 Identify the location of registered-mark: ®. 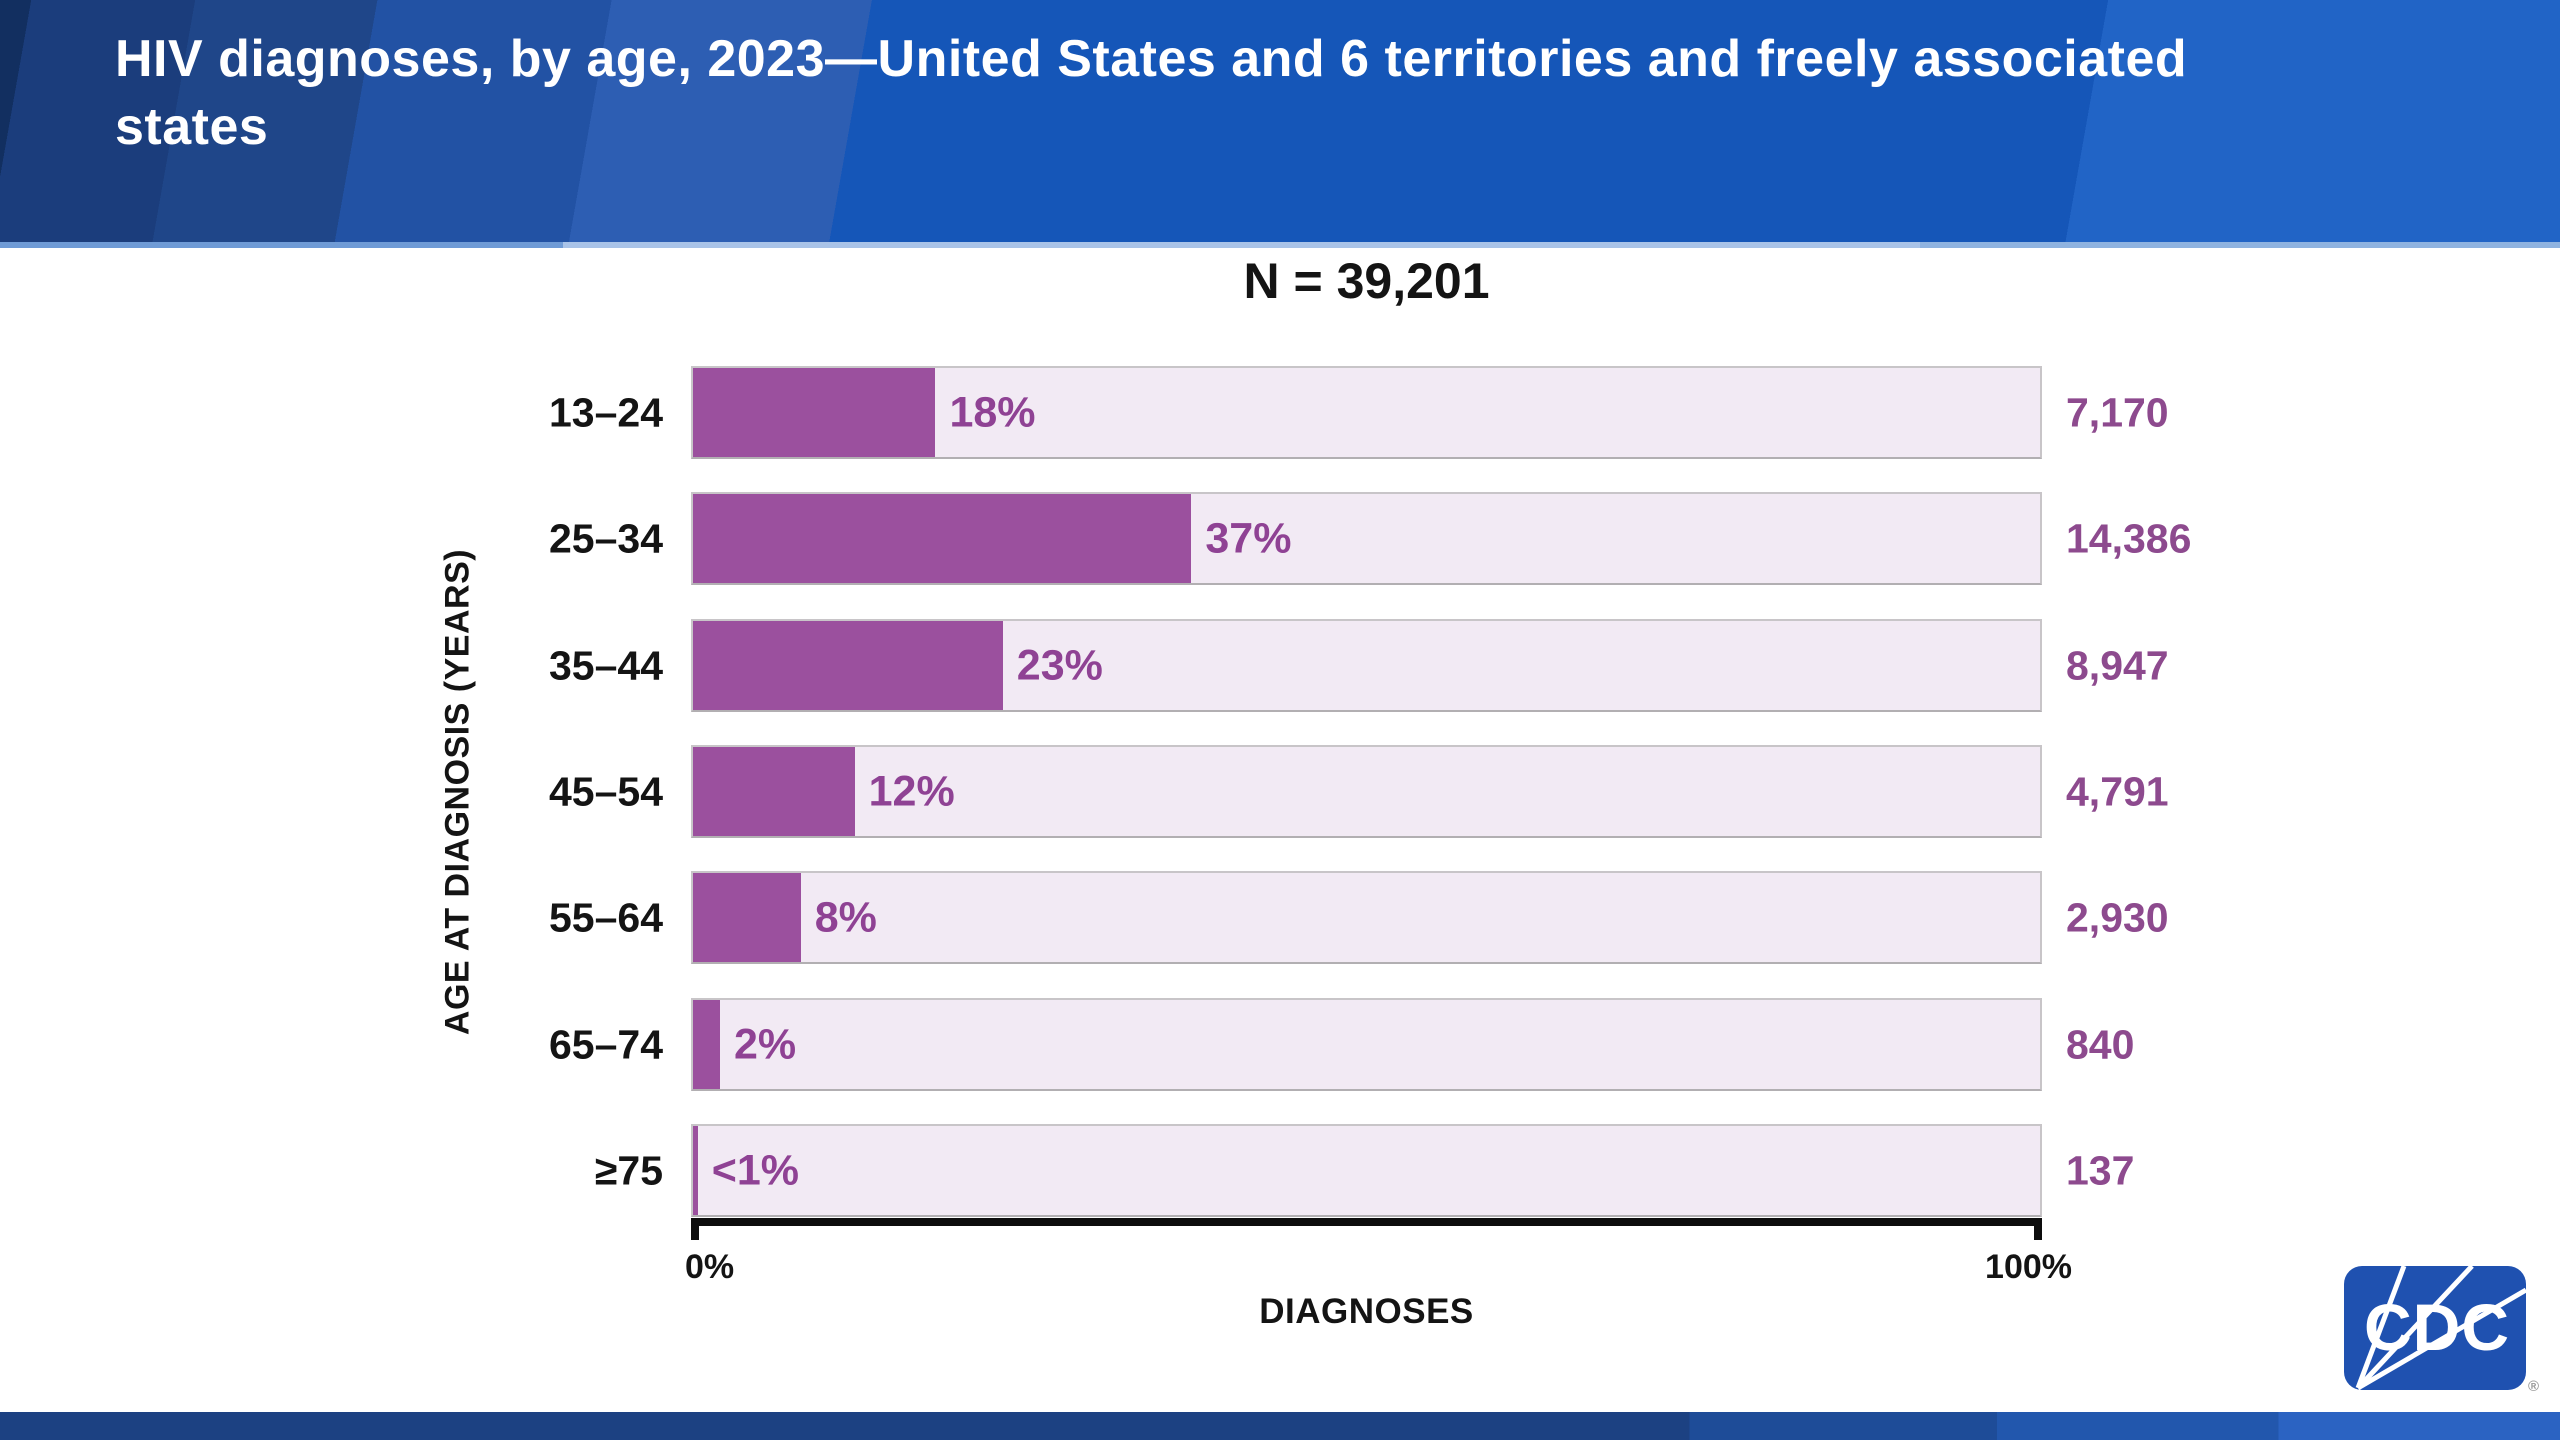
(2534, 1386).